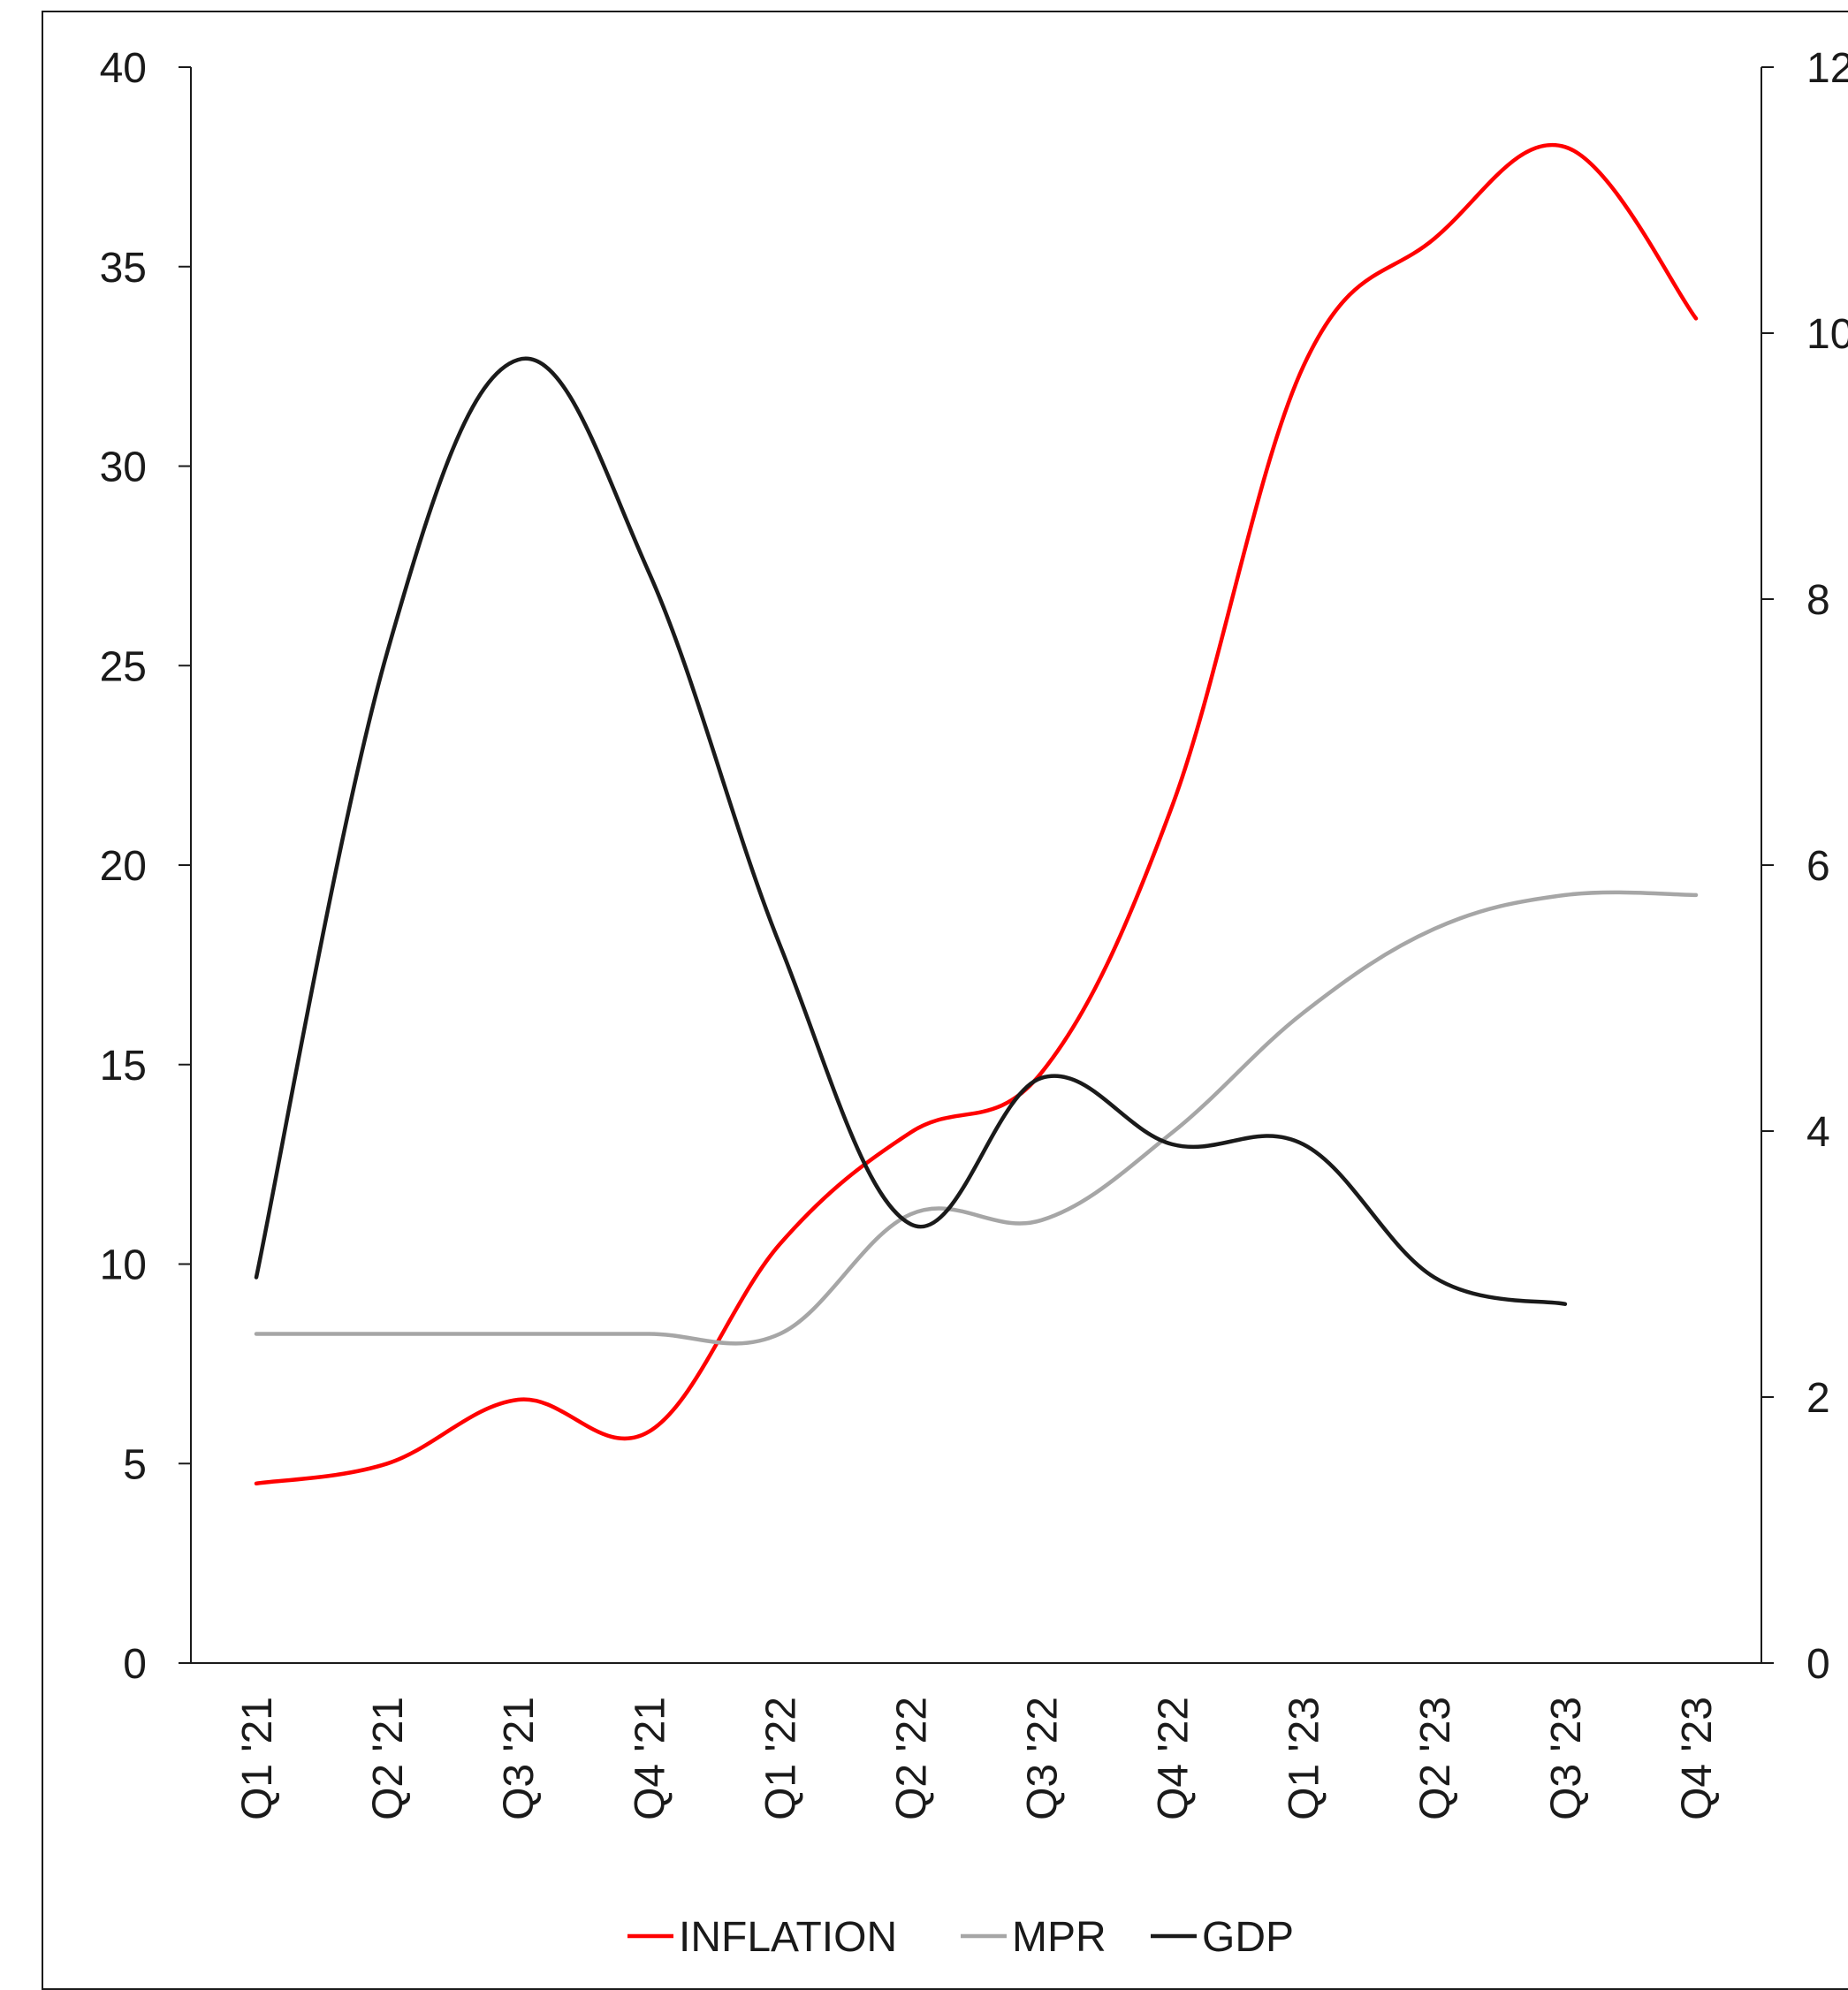 The height and width of the screenshot is (1990, 1848). What do you see at coordinates (1059, 1937) in the screenshot?
I see `legend-label-mpr: MPR` at bounding box center [1059, 1937].